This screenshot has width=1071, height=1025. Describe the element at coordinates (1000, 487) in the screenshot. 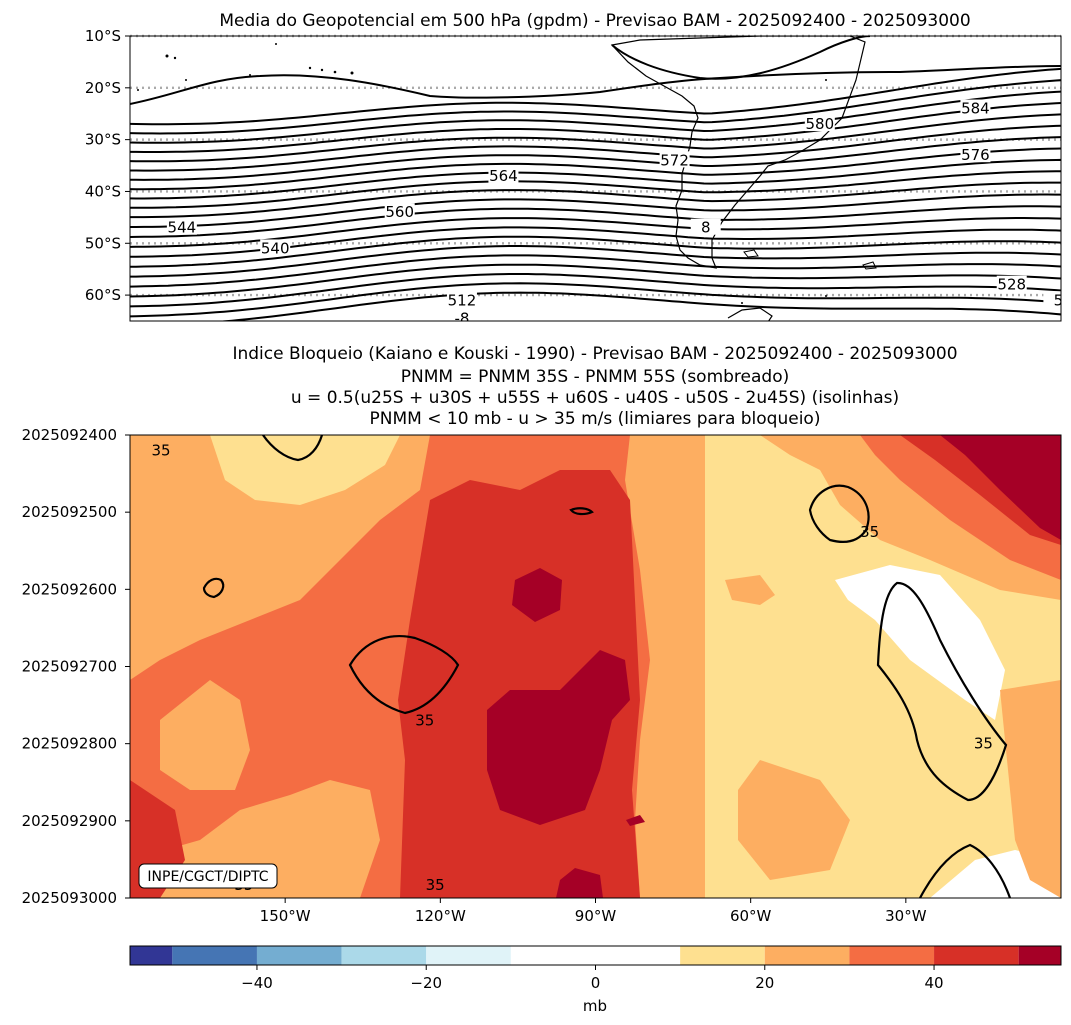

I see `field-east-crimson` at that location.